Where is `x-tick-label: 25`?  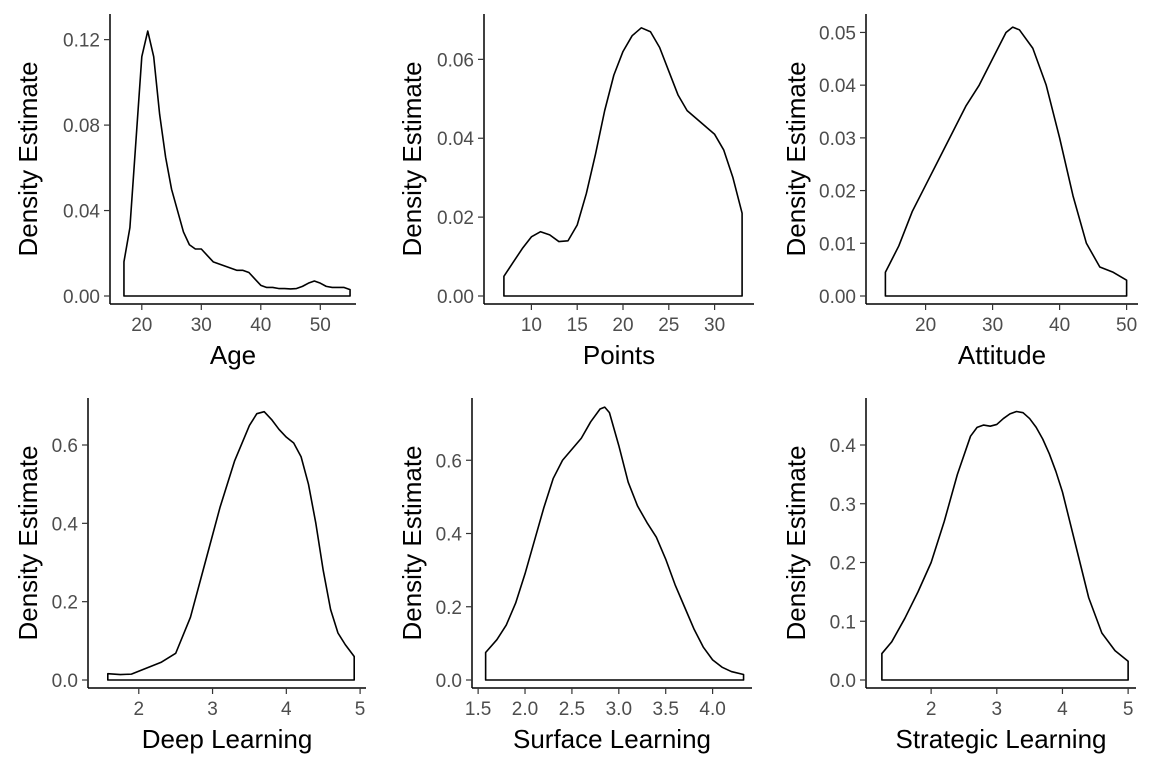
x-tick-label: 25 is located at coordinates (668, 325).